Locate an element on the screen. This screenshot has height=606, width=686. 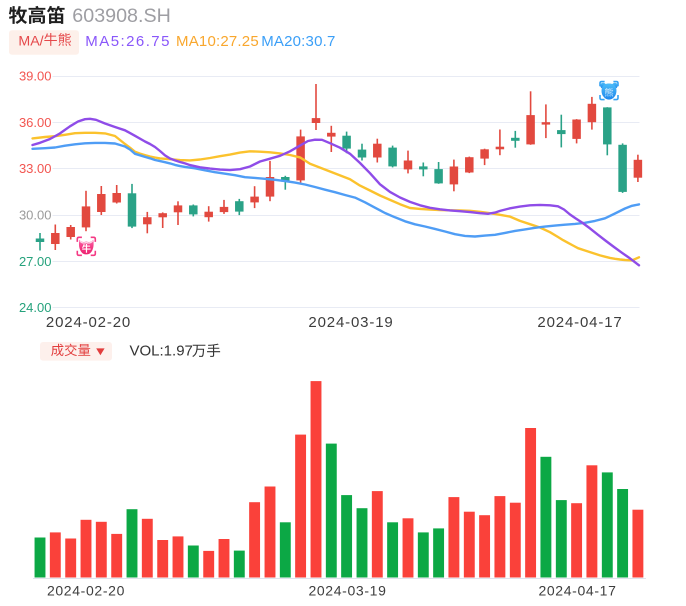
svg-text: MA/ is located at coordinates (30, 41).